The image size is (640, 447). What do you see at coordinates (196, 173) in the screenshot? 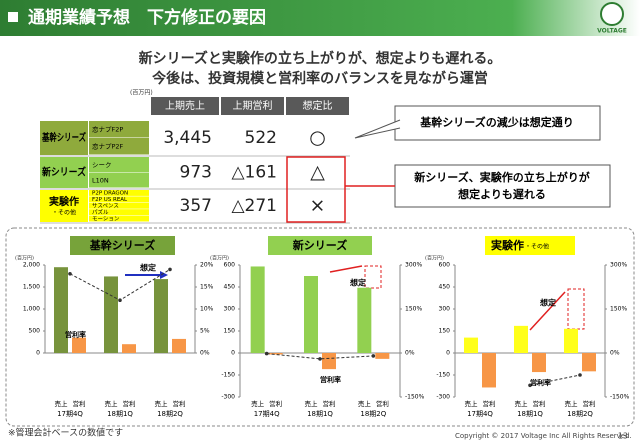
I see `cell-value: 973` at bounding box center [196, 173].